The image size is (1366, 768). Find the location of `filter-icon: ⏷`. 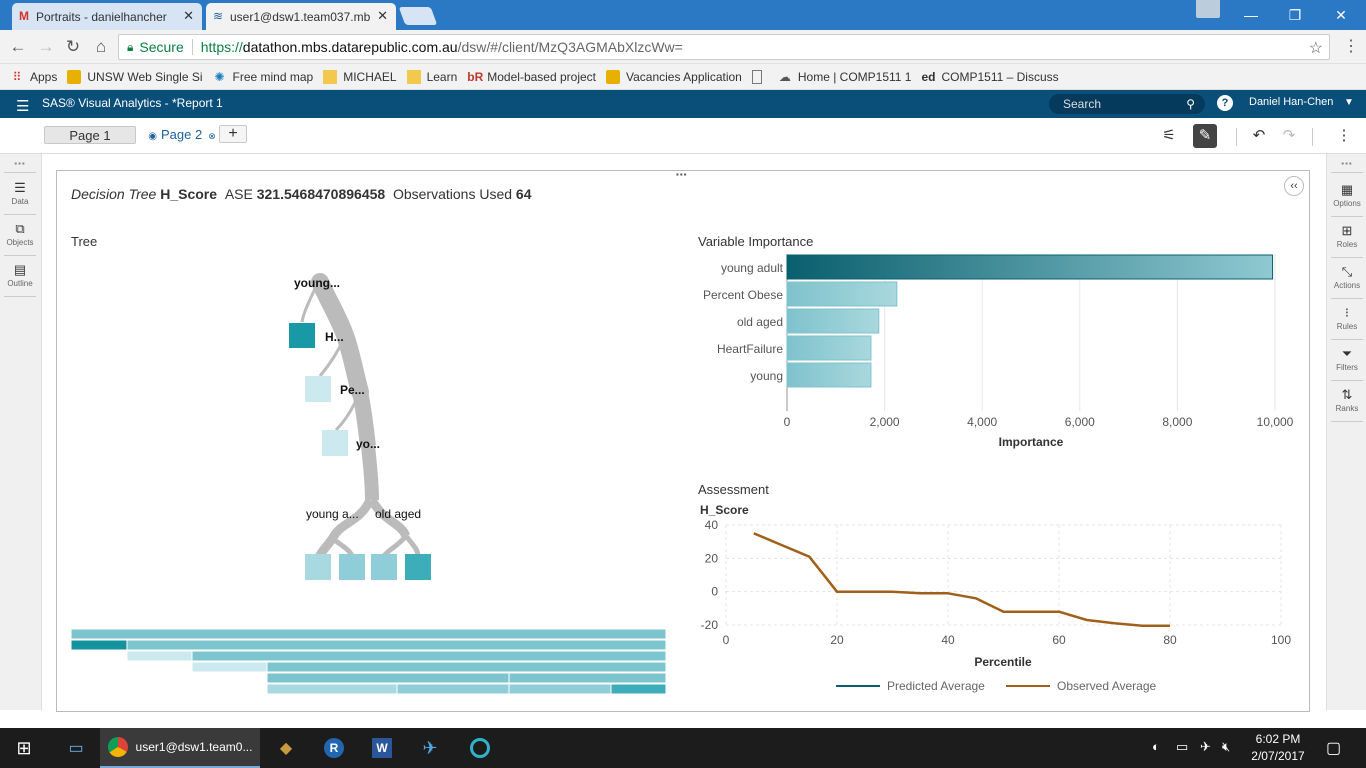

filter-icon: ⏷ is located at coordinates (1347, 353).